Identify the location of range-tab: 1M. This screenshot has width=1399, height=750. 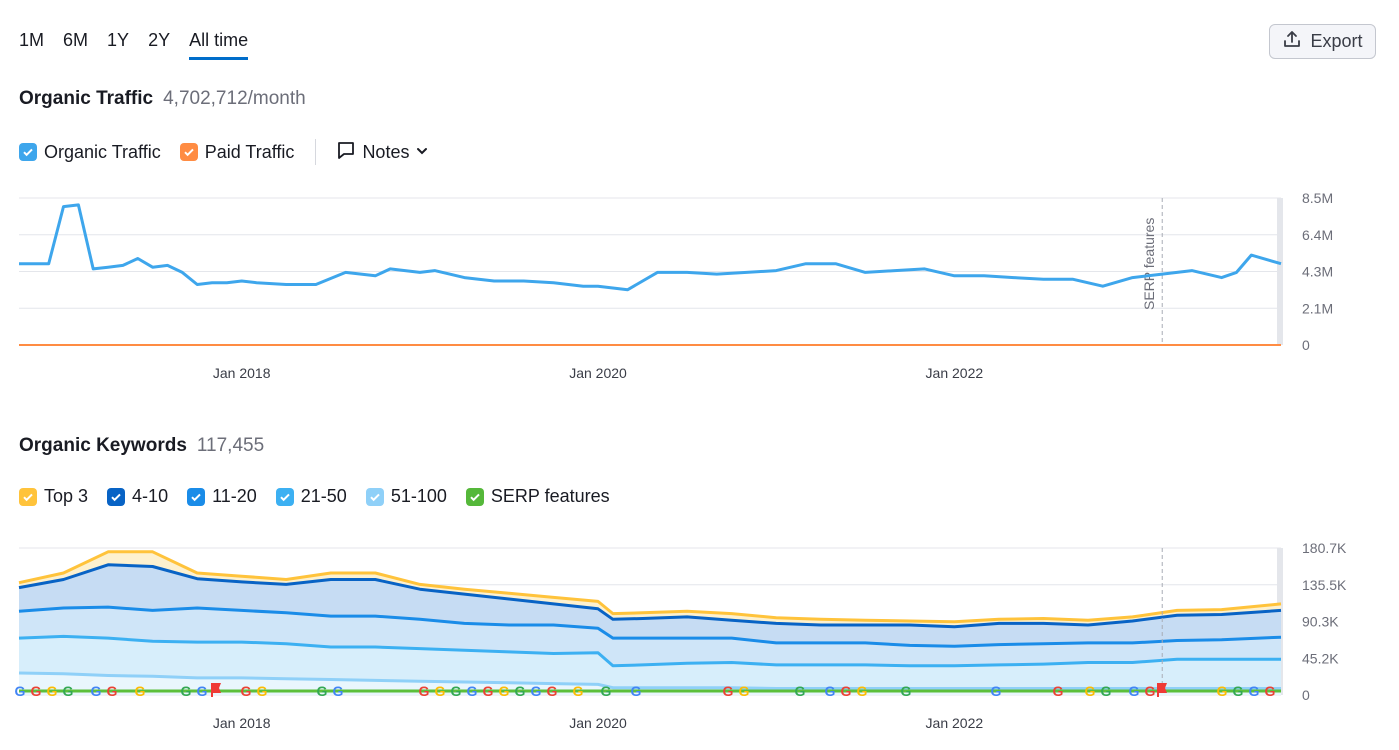
(32, 40).